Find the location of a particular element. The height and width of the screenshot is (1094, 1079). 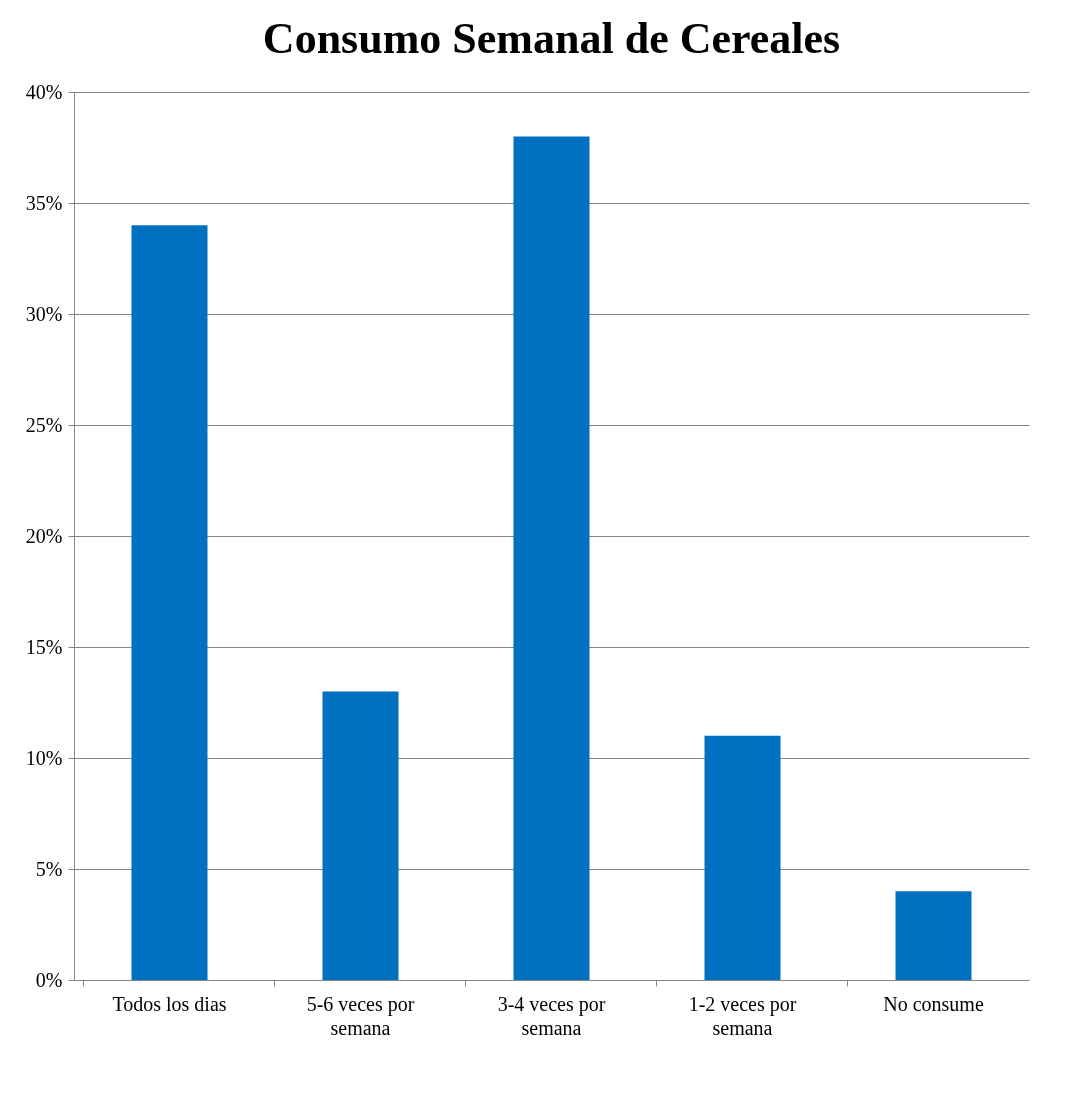

y-tick-label: 20% is located at coordinates (44, 535).